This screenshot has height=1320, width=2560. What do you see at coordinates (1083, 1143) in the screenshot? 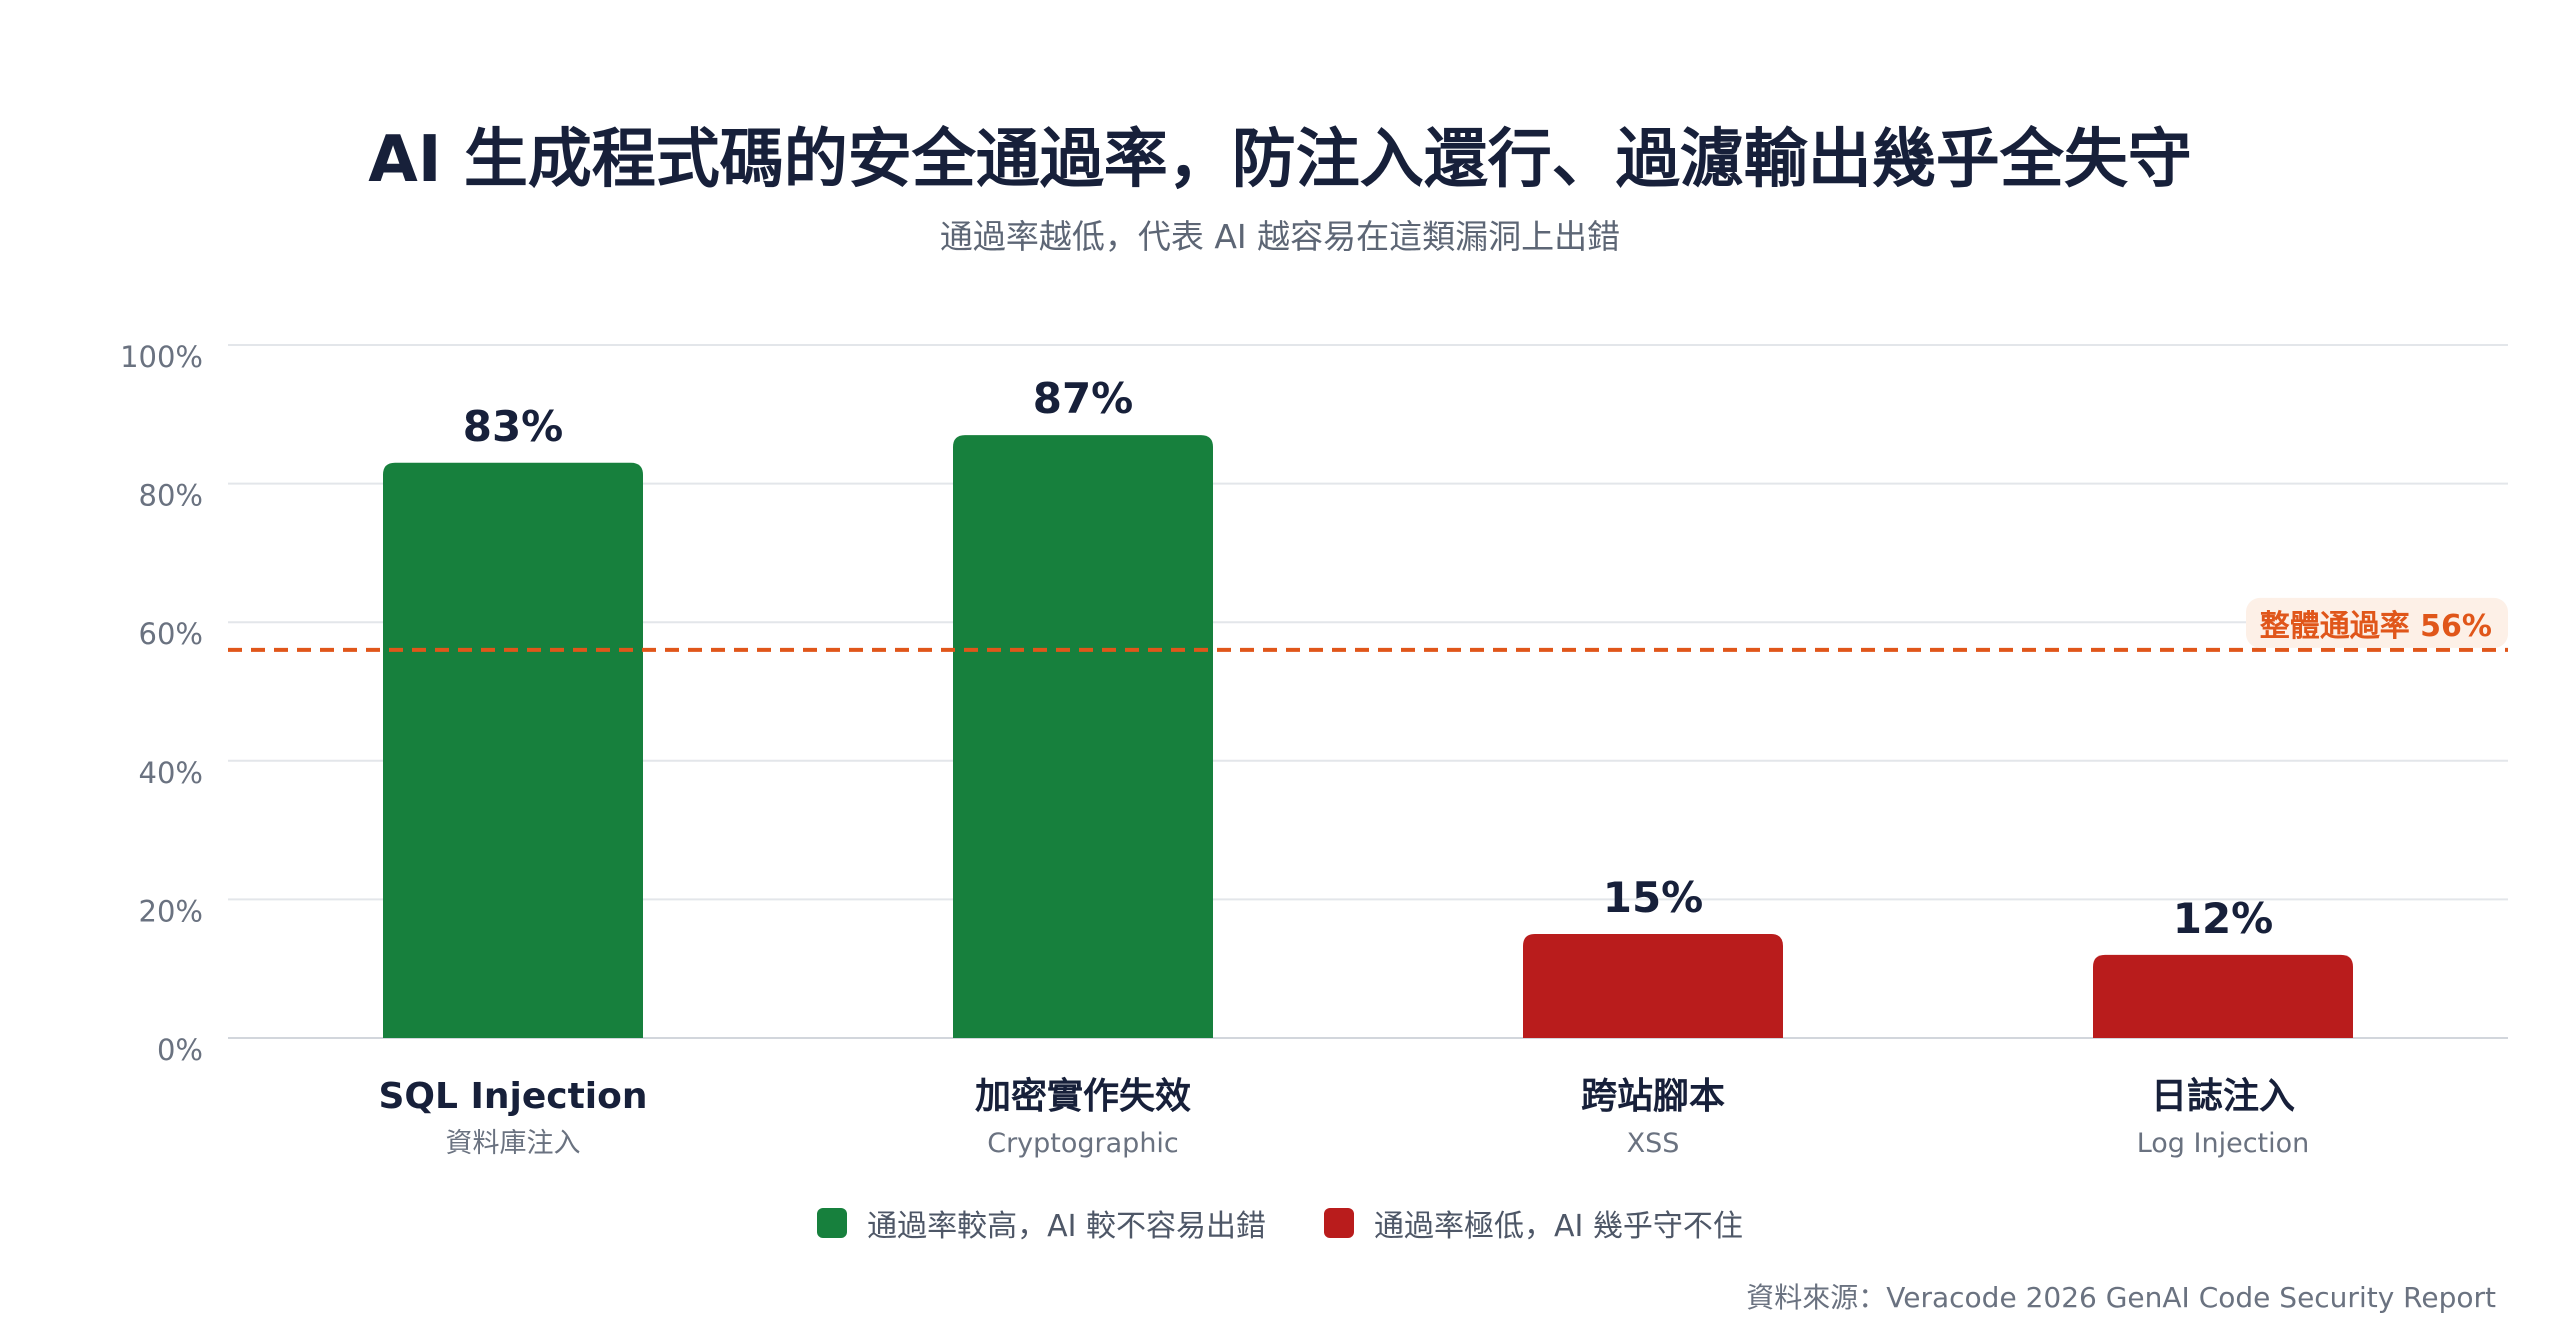
I see `x-tick-sublabel: Cryptographic` at bounding box center [1083, 1143].